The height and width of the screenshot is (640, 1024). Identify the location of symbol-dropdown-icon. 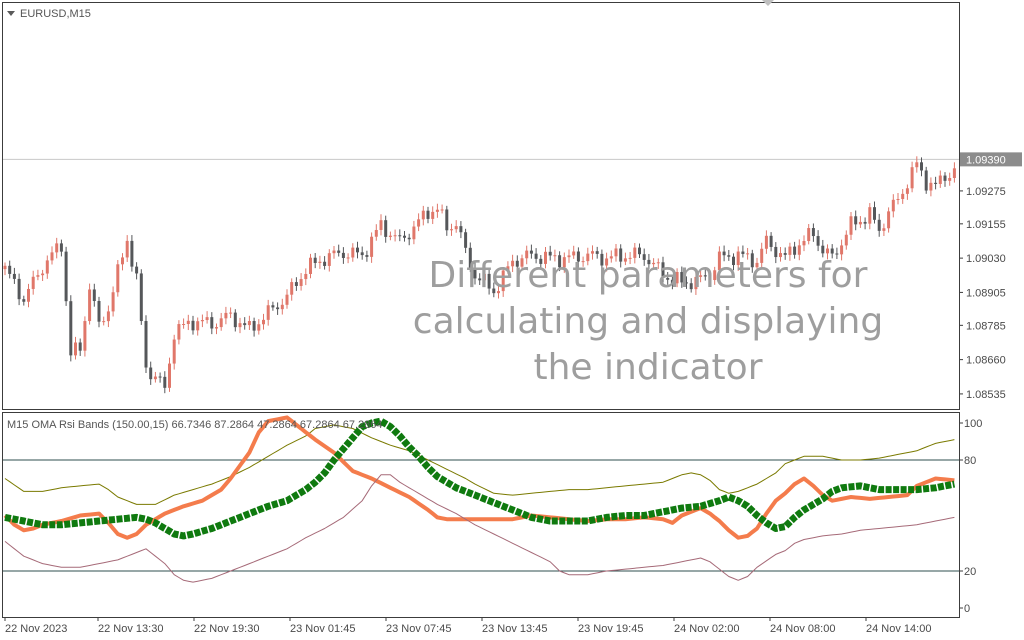
(11, 13).